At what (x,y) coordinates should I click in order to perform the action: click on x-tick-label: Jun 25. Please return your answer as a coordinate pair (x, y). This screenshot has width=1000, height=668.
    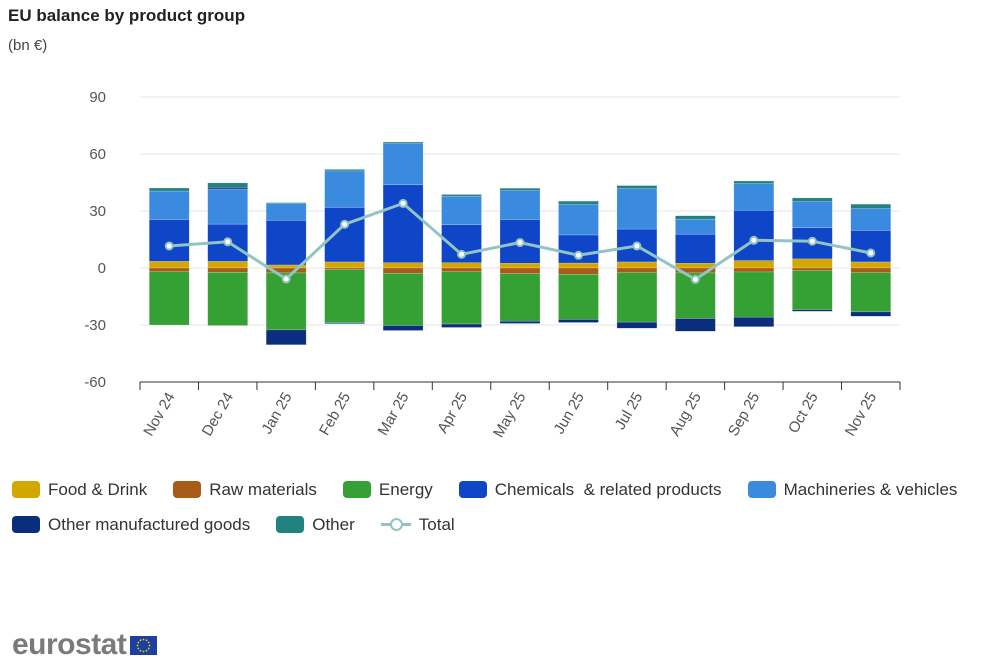
    Looking at the image, I should click on (569, 414).